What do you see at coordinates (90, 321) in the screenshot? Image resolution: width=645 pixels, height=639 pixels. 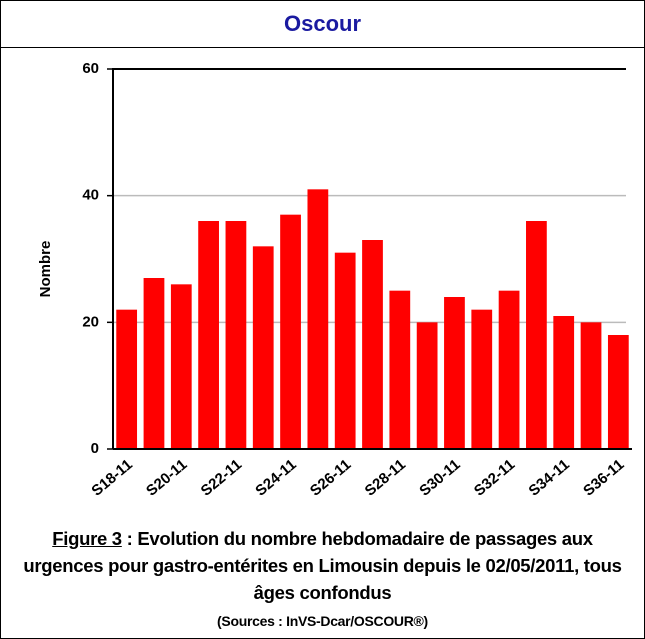 I see `y-tick-label: 20` at bounding box center [90, 321].